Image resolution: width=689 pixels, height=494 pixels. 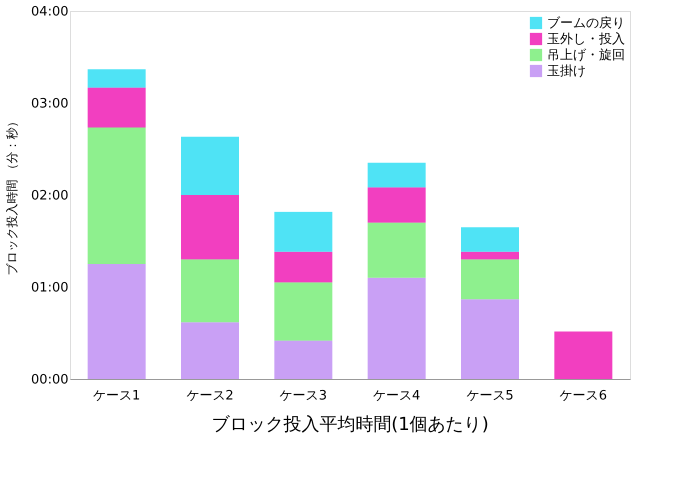 I want to click on y-tick-label: 01:00, so click(x=49, y=288).